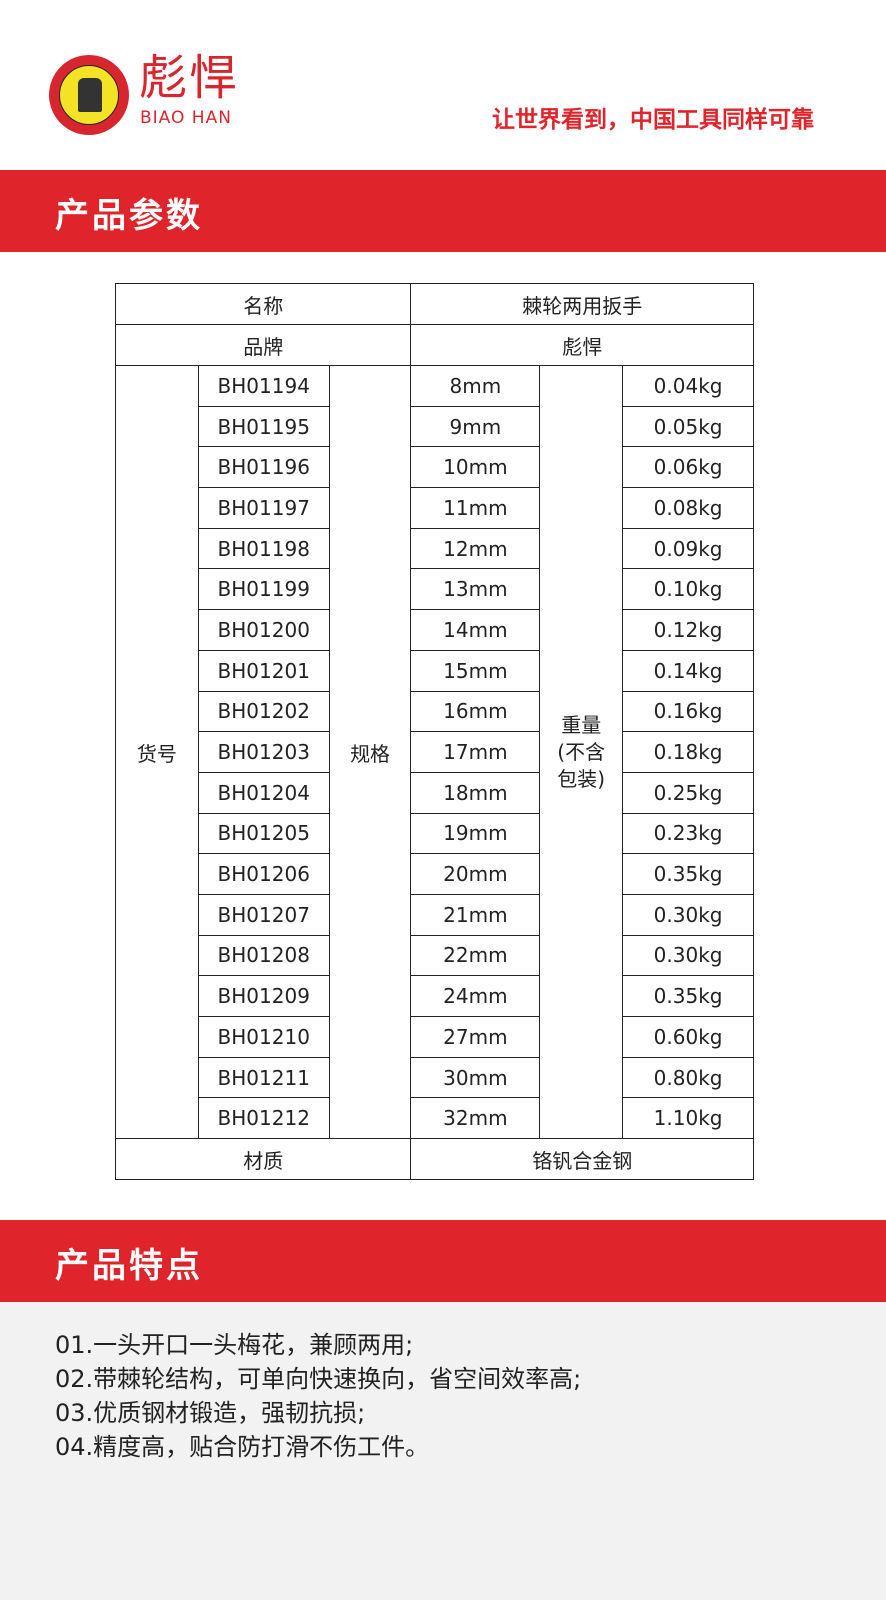  What do you see at coordinates (475, 996) in the screenshot?
I see `spec-cell: 24mm` at bounding box center [475, 996].